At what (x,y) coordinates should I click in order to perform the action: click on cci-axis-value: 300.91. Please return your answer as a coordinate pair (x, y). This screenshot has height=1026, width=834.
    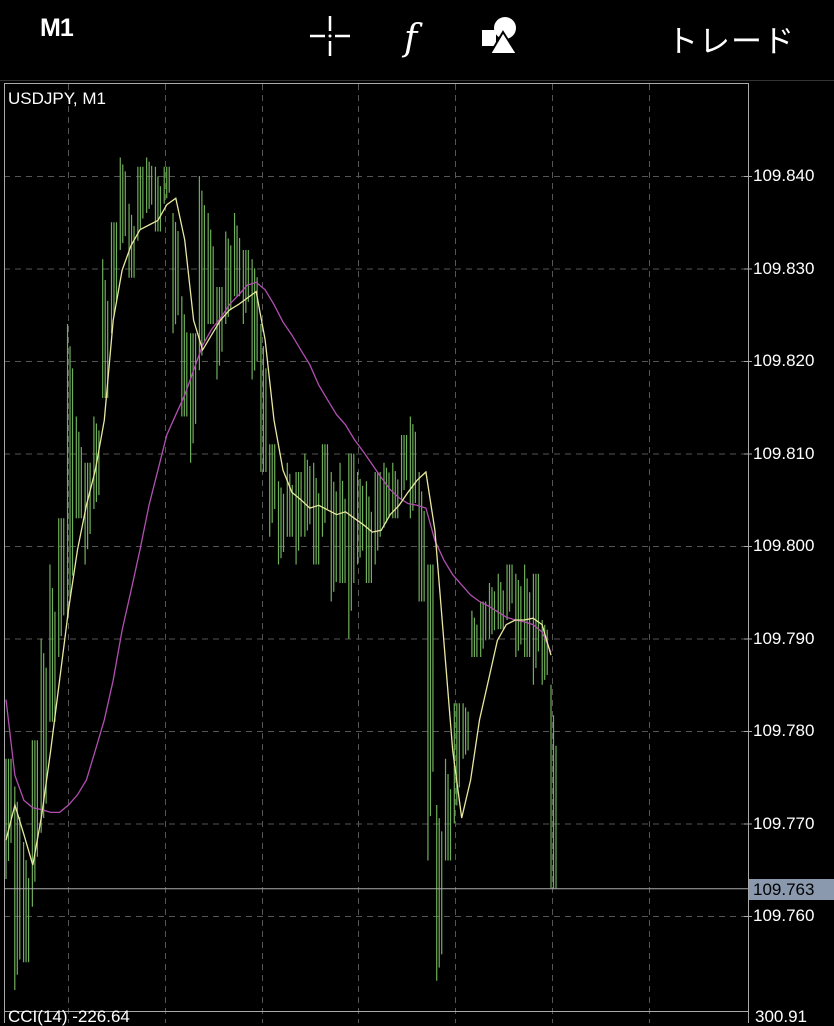
    Looking at the image, I should click on (781, 1016).